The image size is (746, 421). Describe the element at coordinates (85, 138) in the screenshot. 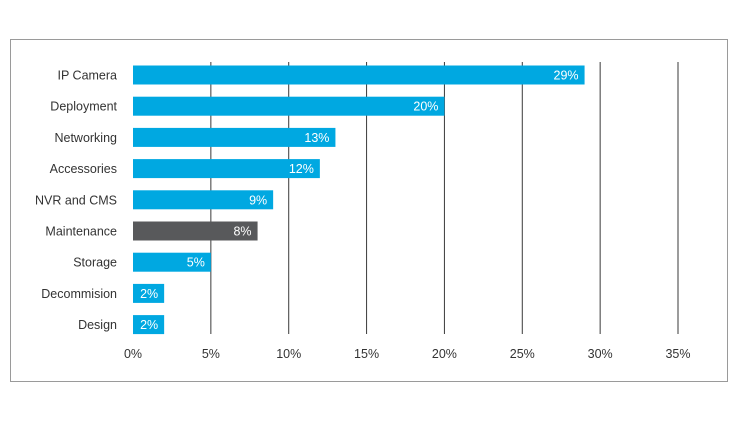

I see `category-label: Networking` at that location.